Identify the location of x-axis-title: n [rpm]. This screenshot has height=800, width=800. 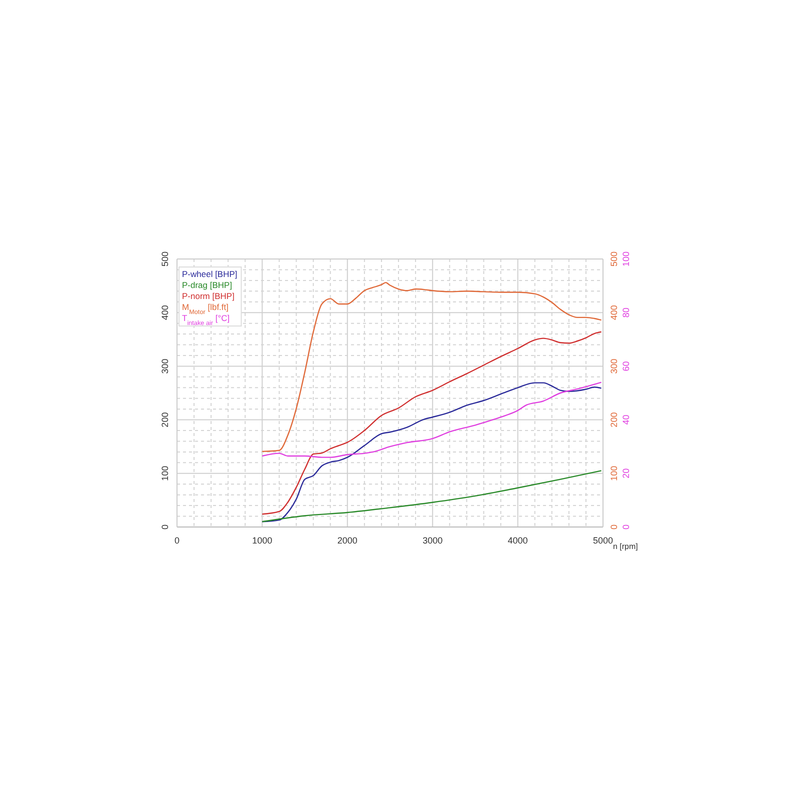
(625, 546).